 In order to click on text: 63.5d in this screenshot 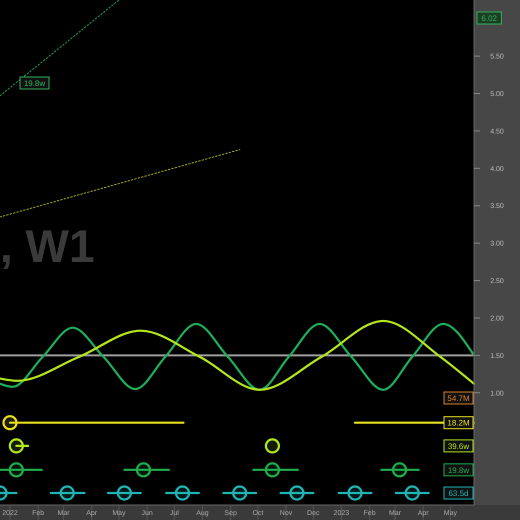, I will do `click(458, 493)`.